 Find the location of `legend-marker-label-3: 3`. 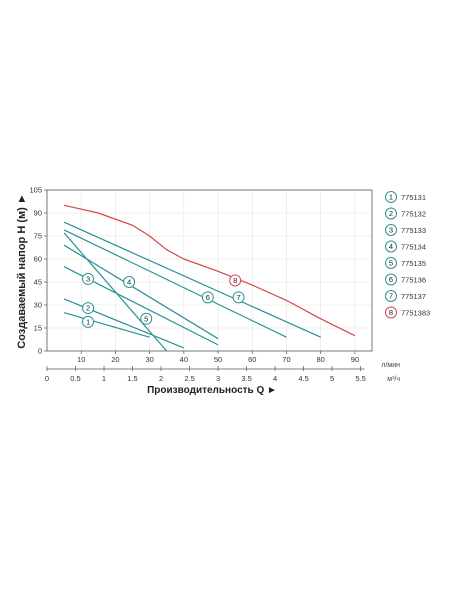

legend-marker-label-3: 3 is located at coordinates (391, 230).